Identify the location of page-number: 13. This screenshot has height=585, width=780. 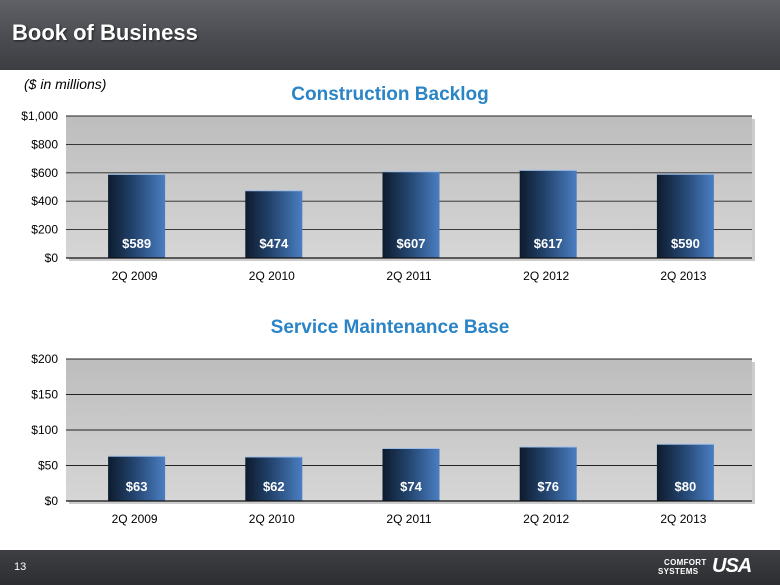
(20, 567).